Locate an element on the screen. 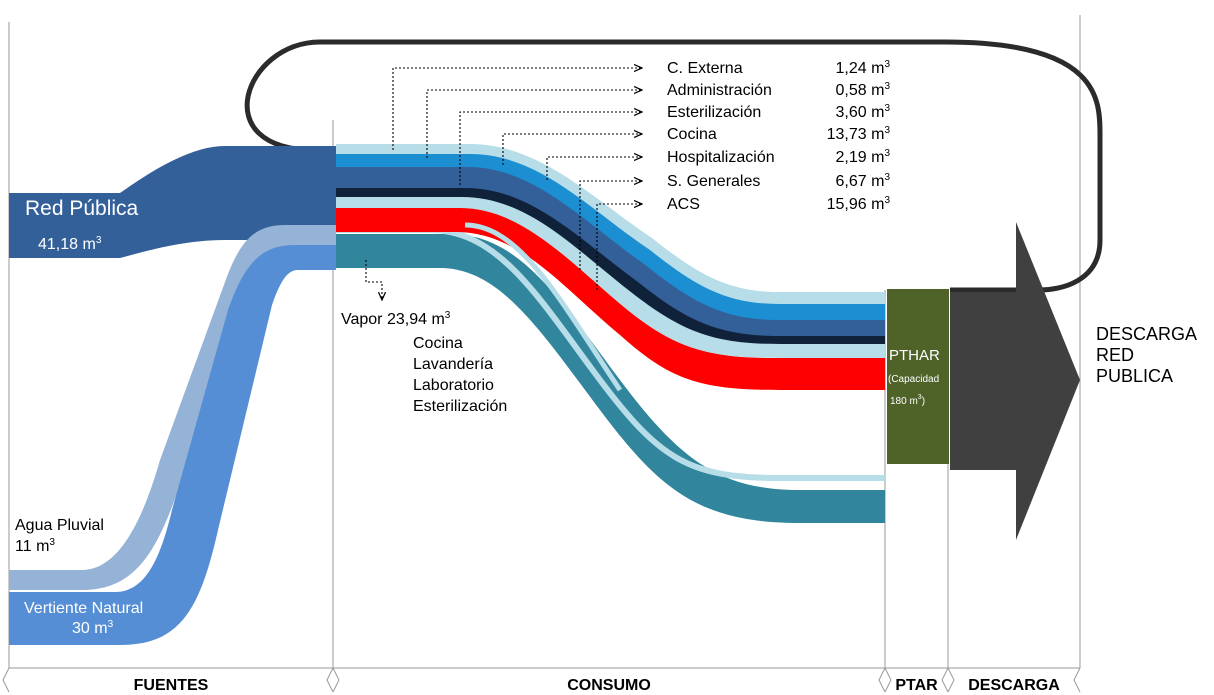 This screenshot has height=695, width=1214. consumer-name: Hospitalización is located at coordinates (721, 157).